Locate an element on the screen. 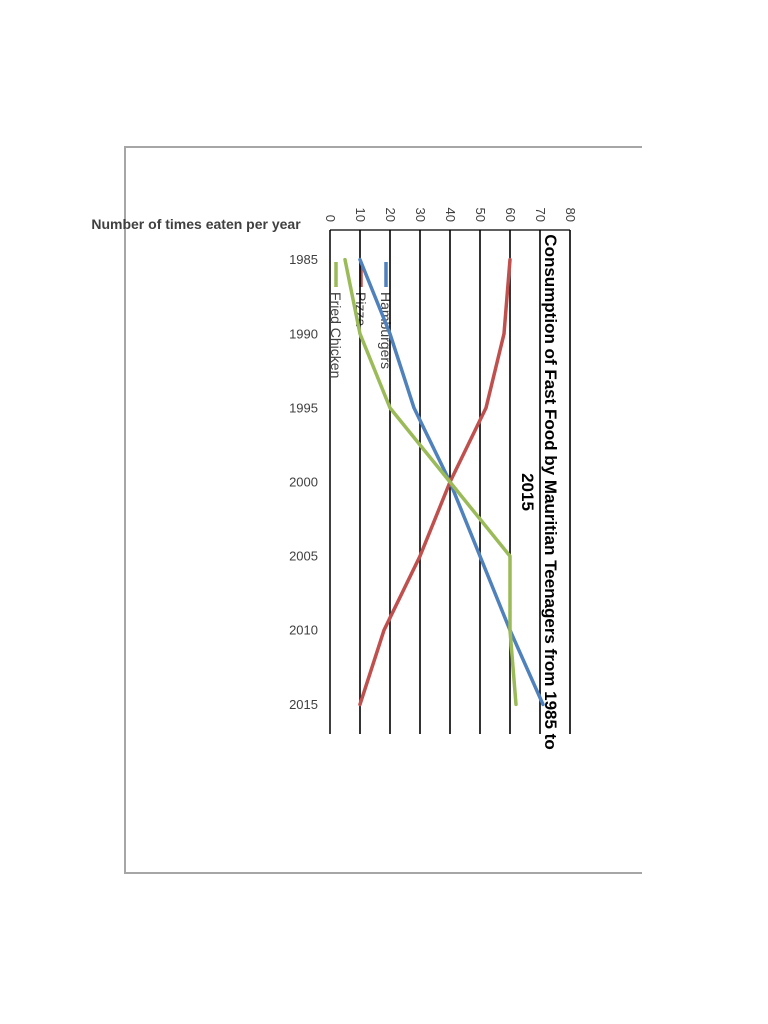  x-tick-label: 2000 is located at coordinates (303, 482).